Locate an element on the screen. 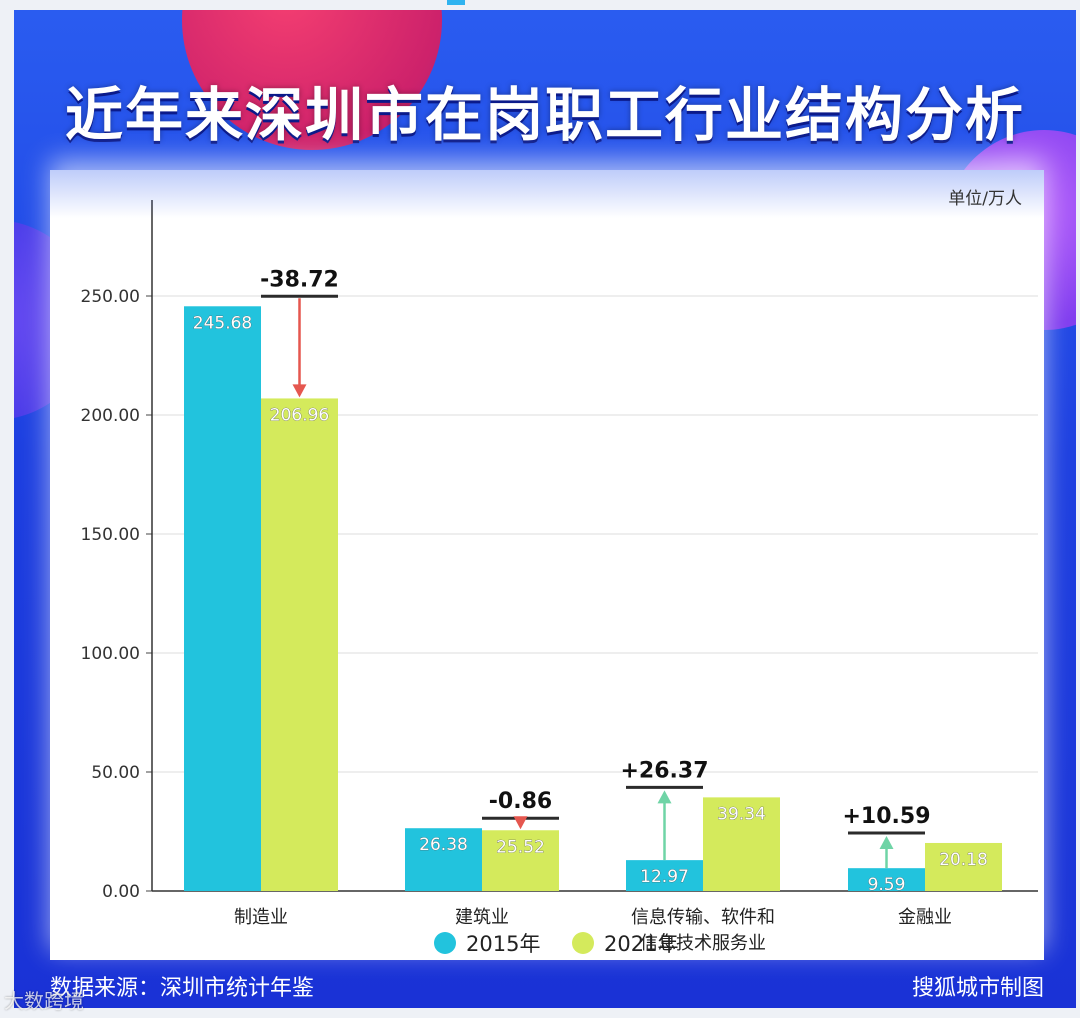 This screenshot has height=1018, width=1080. y-tick-label: 0.00 is located at coordinates (121, 892).